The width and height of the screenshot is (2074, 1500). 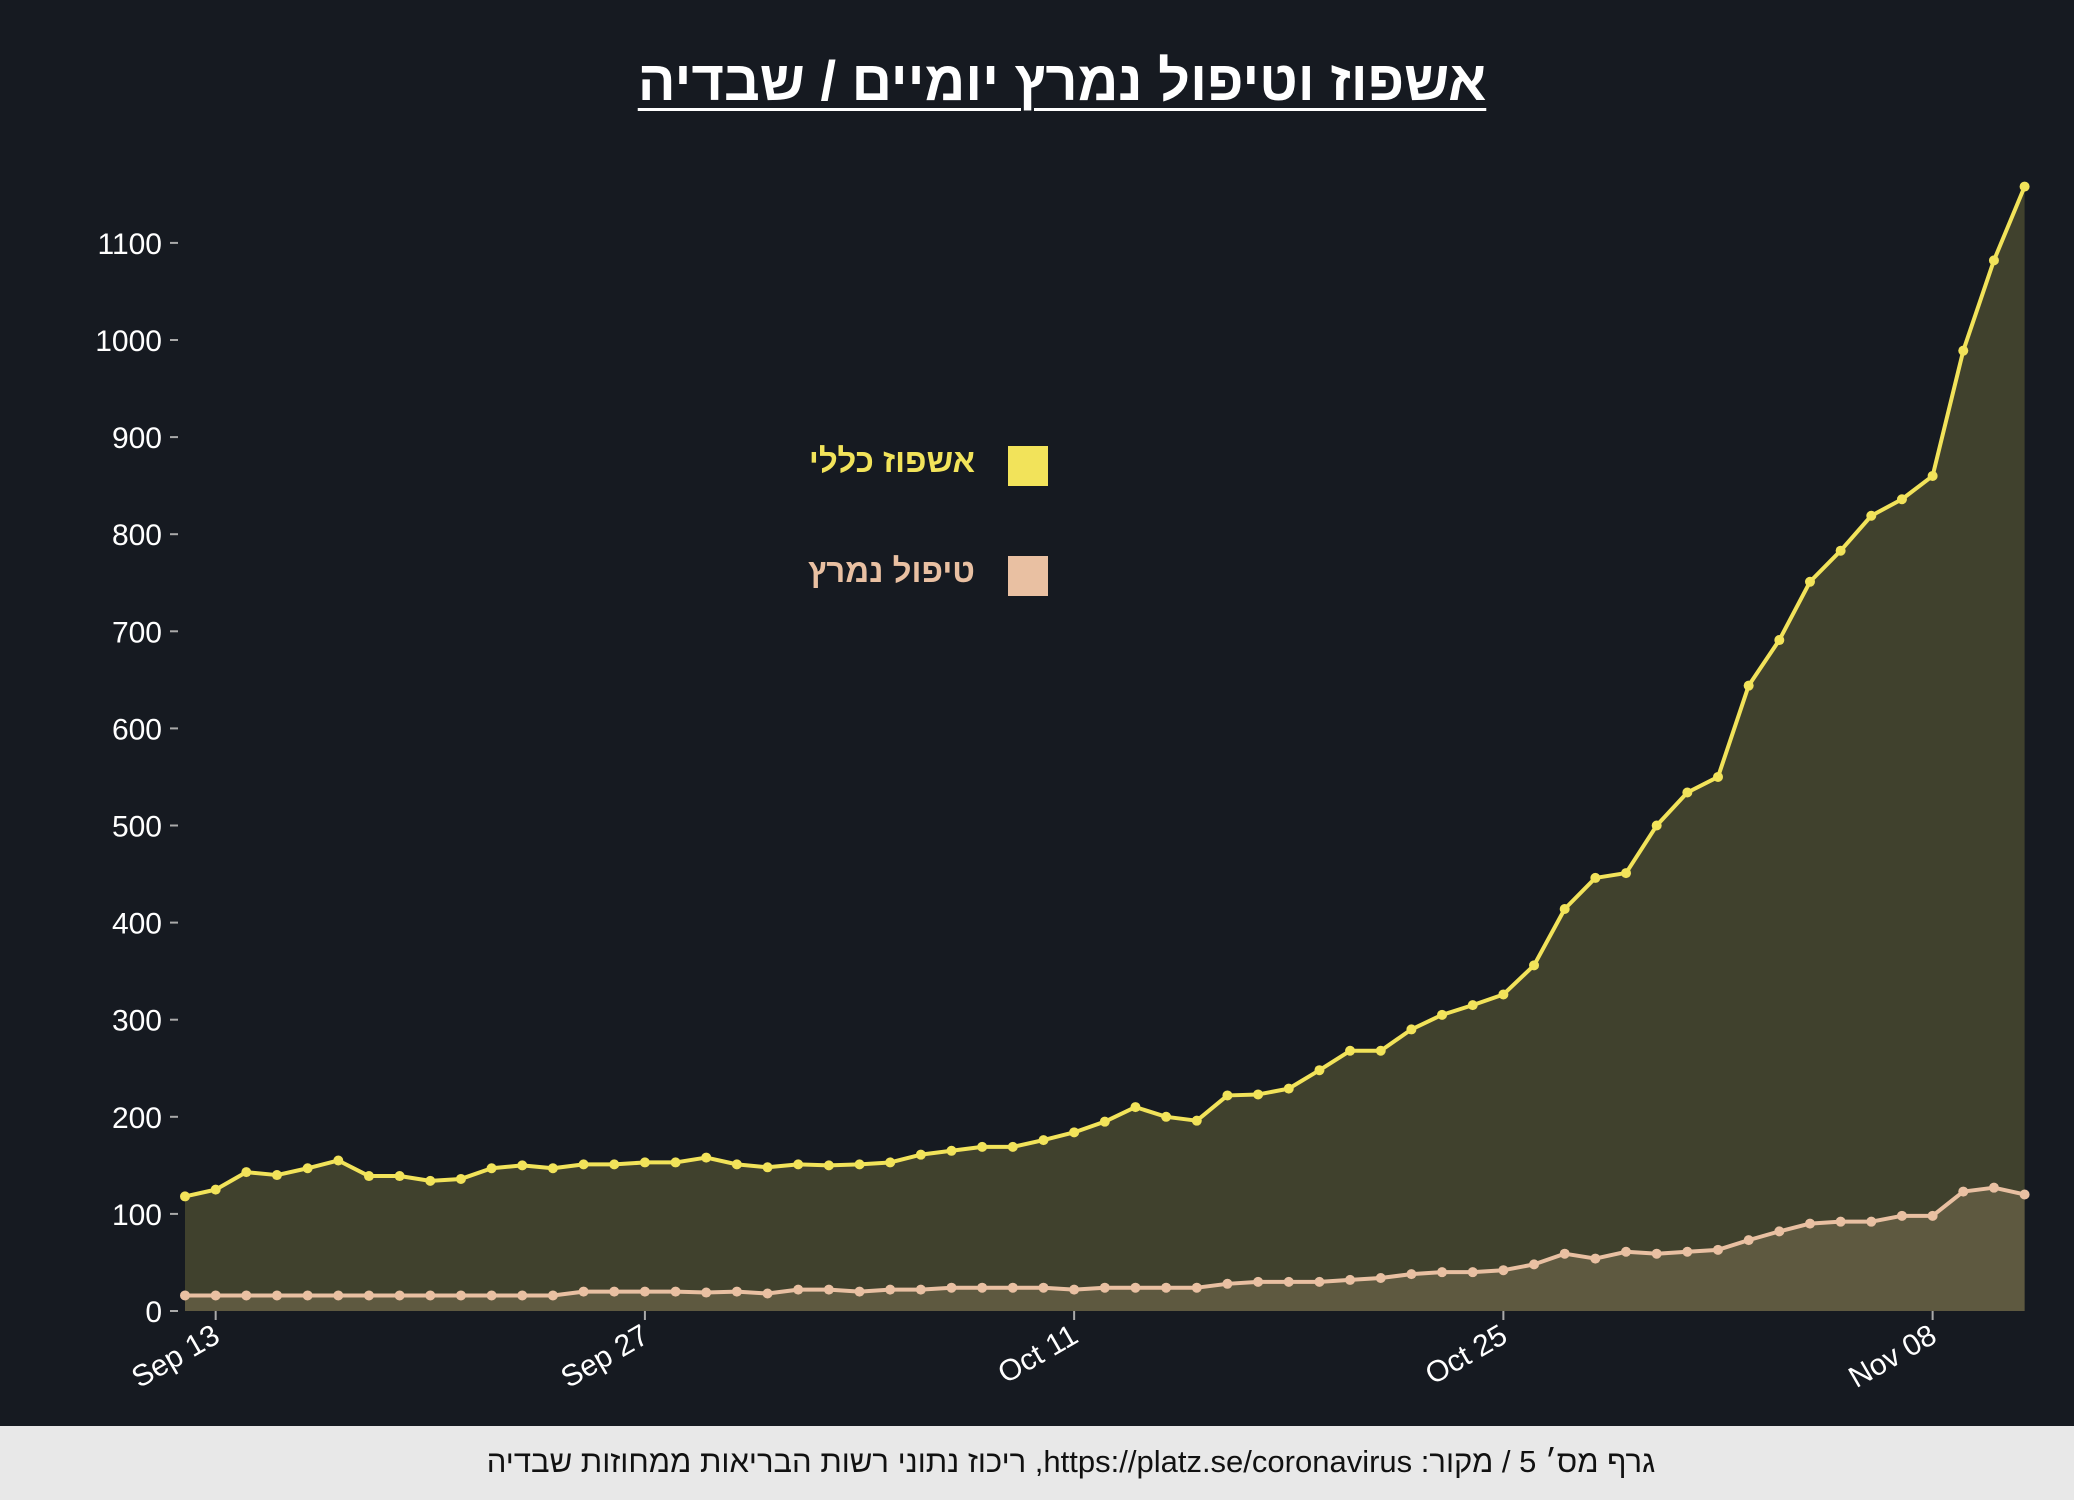 I want to click on x-tick-label: Oct 25, so click(x=1466, y=1354).